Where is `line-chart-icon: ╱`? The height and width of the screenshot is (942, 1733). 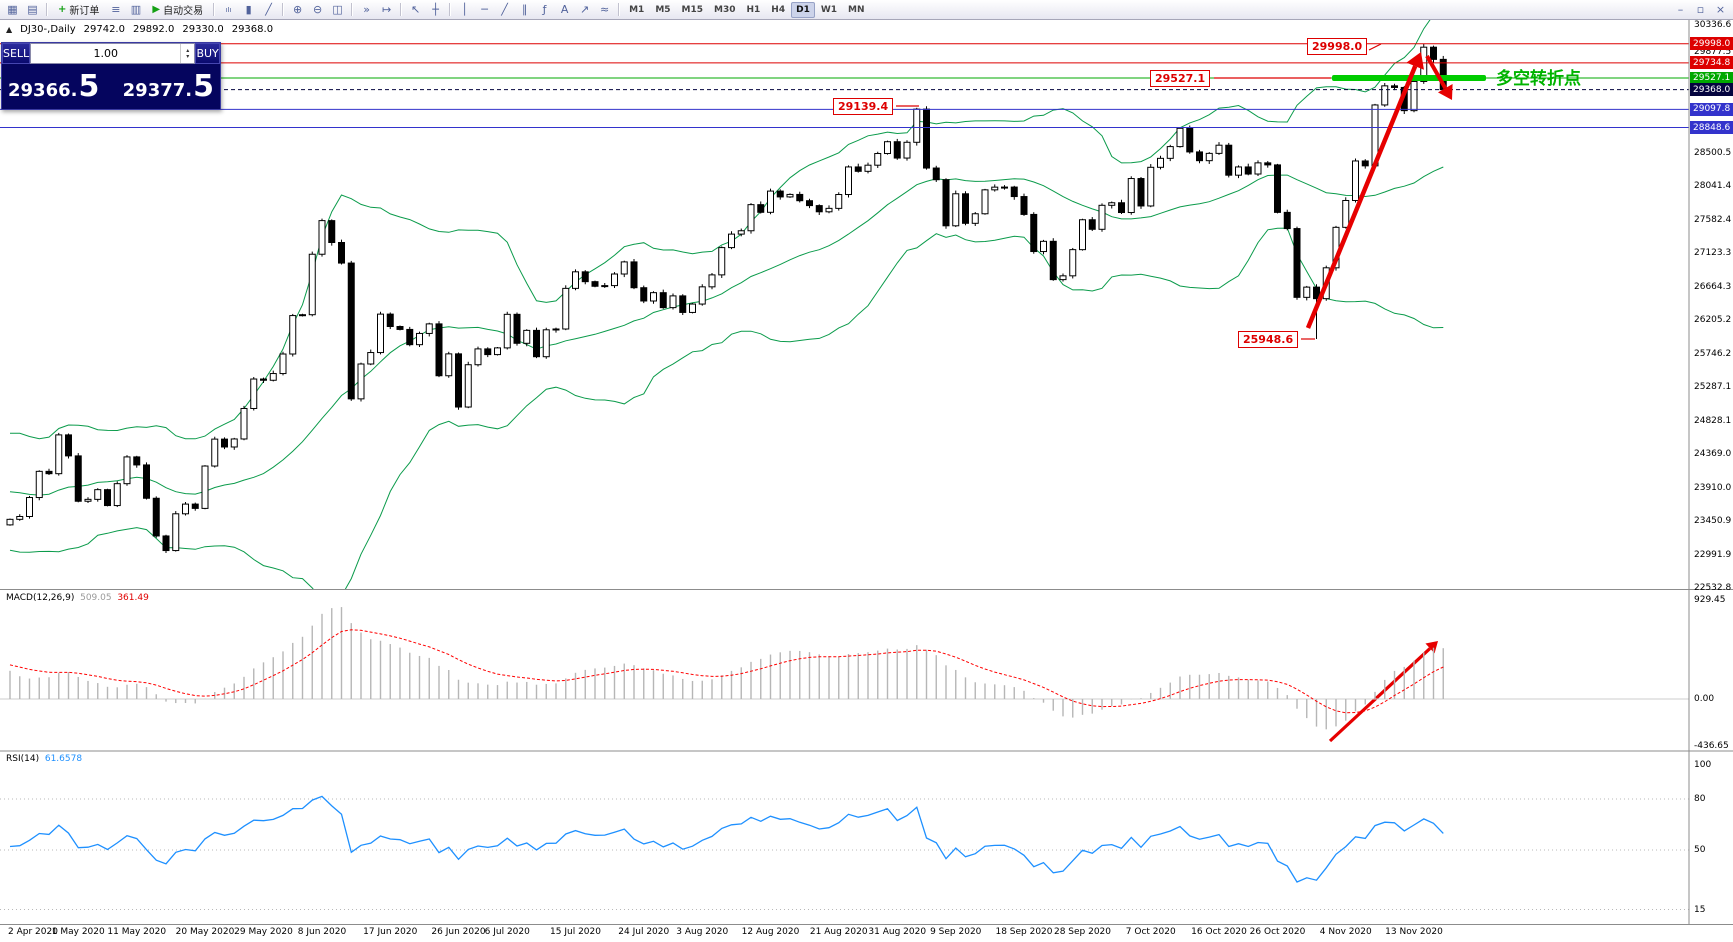
line-chart-icon: ╱ is located at coordinates (268, 9).